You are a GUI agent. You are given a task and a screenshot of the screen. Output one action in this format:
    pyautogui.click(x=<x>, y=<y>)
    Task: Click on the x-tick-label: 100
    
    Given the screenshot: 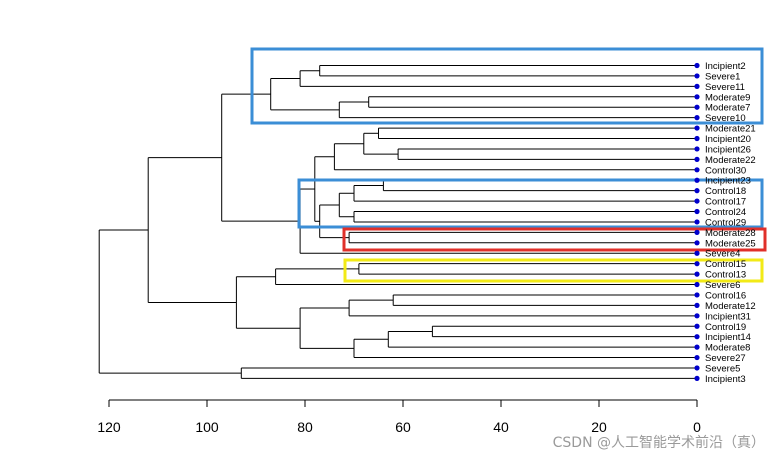 What is the action you would take?
    pyautogui.click(x=207, y=427)
    